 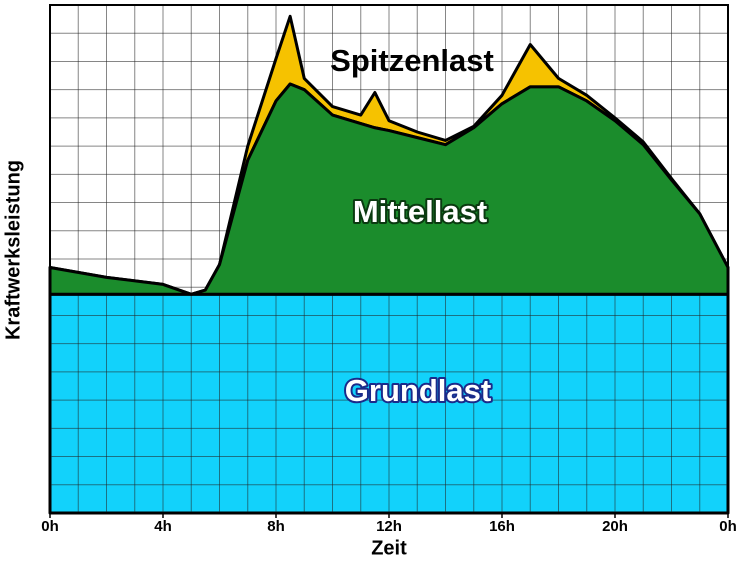 What do you see at coordinates (502, 526) in the screenshot?
I see `x-tick-label: 16h` at bounding box center [502, 526].